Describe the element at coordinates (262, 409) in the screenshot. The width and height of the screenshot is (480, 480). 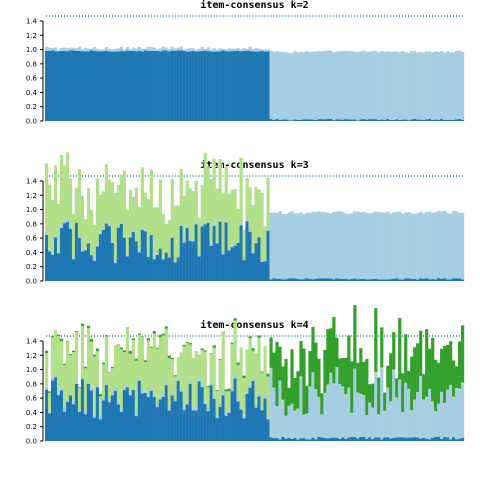
I see `bar-segment-item-73-c2` at that location.